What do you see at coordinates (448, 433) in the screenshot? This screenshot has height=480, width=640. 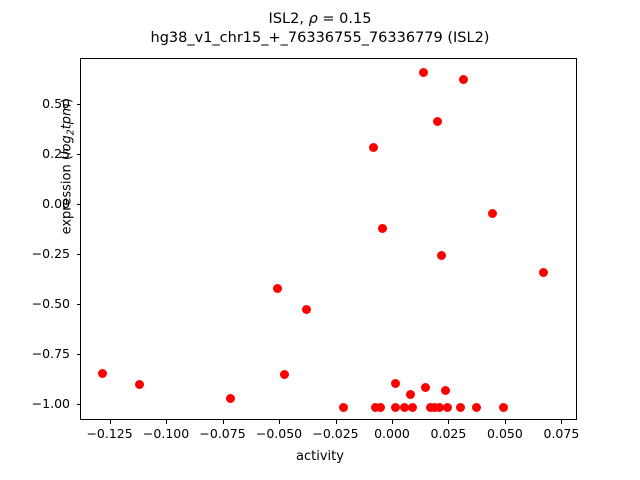 I see `x-tick-label: 0.025` at bounding box center [448, 433].